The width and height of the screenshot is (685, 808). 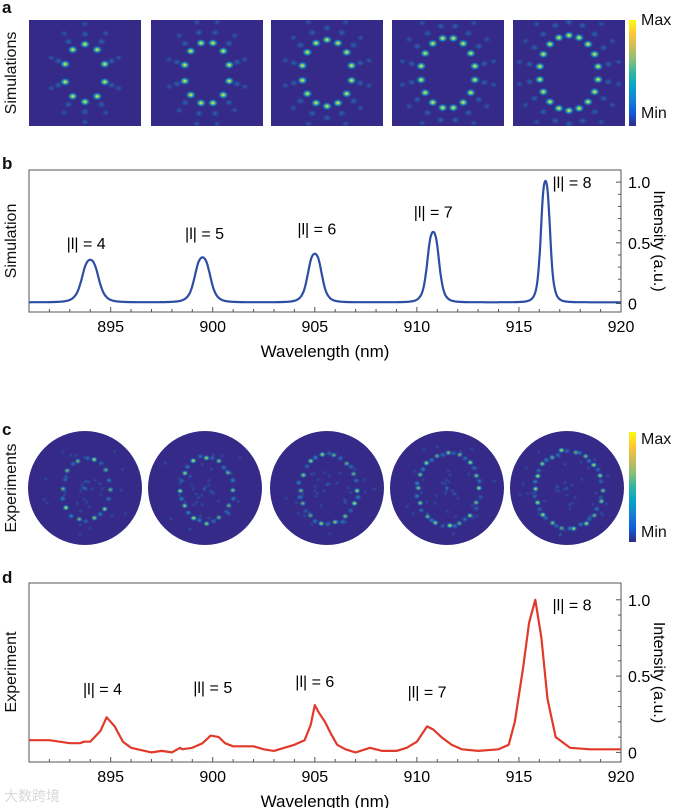 I want to click on x-tick-label: 910, so click(x=417, y=327).